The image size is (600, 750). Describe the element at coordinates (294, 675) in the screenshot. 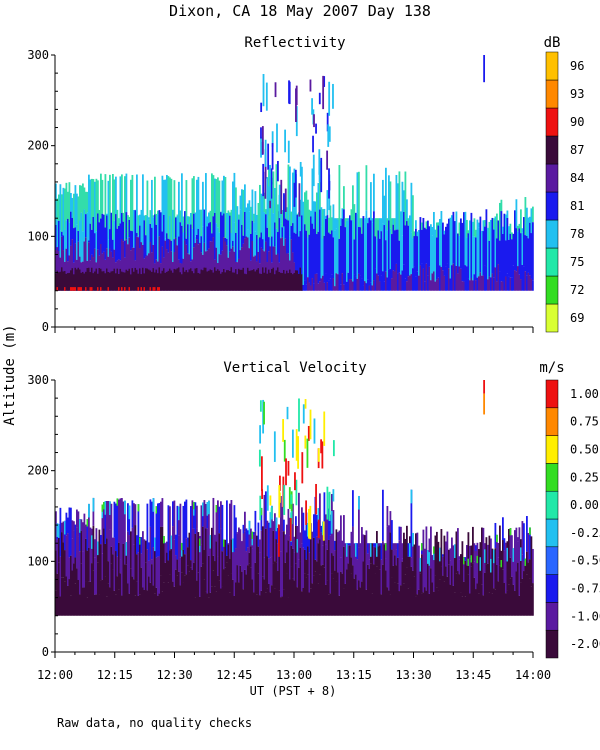

I see `x-tick-label: 13:00` at that location.